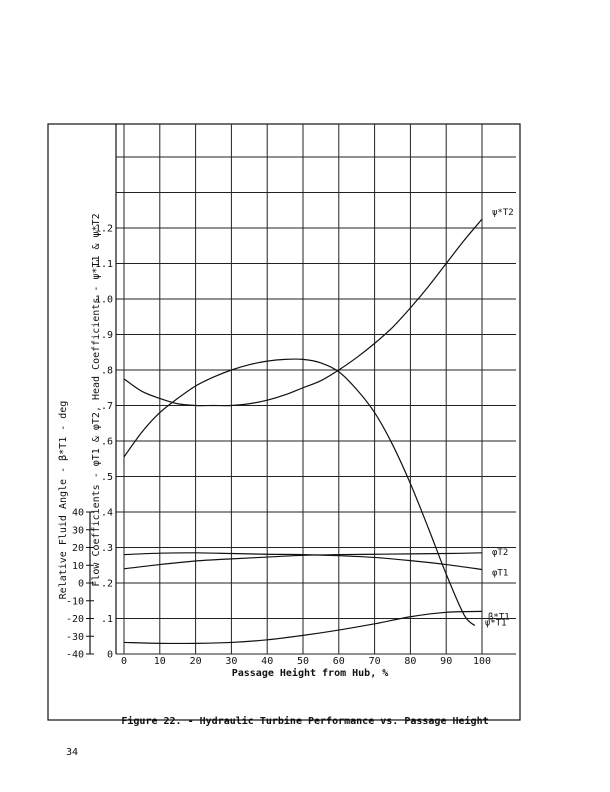  I want to click on x-tick-label: 10, so click(160, 661).